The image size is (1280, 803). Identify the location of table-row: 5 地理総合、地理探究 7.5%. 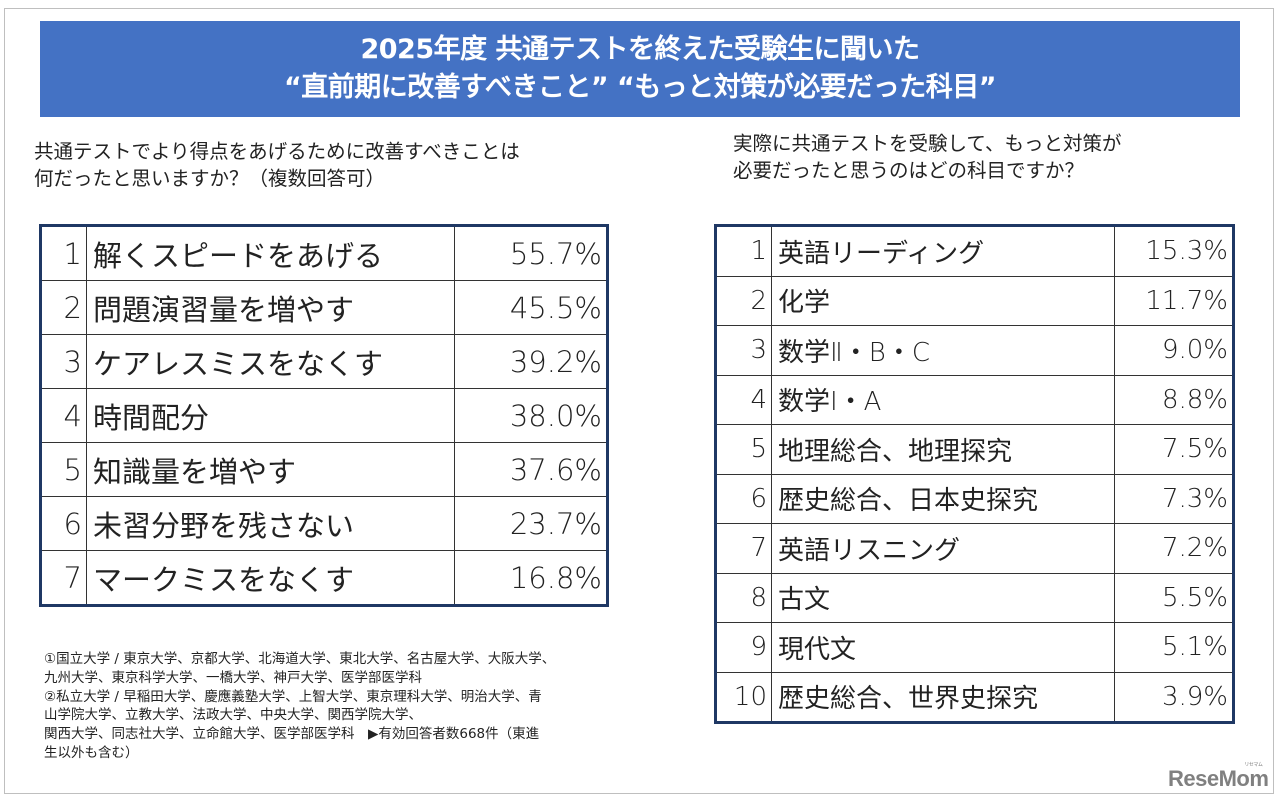
(974, 449).